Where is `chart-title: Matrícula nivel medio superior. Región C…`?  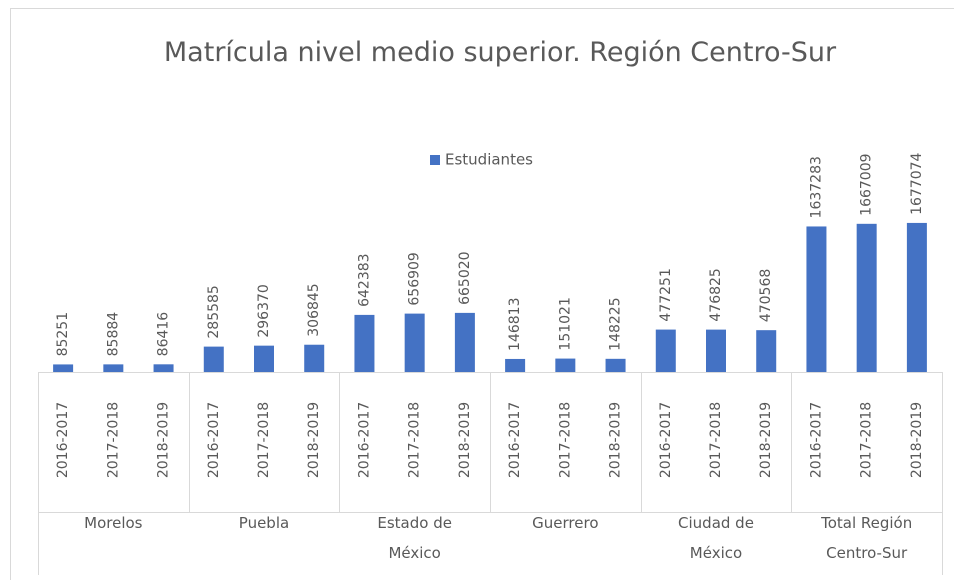
chart-title: Matrícula nivel medio superior. Región C… is located at coordinates (500, 52).